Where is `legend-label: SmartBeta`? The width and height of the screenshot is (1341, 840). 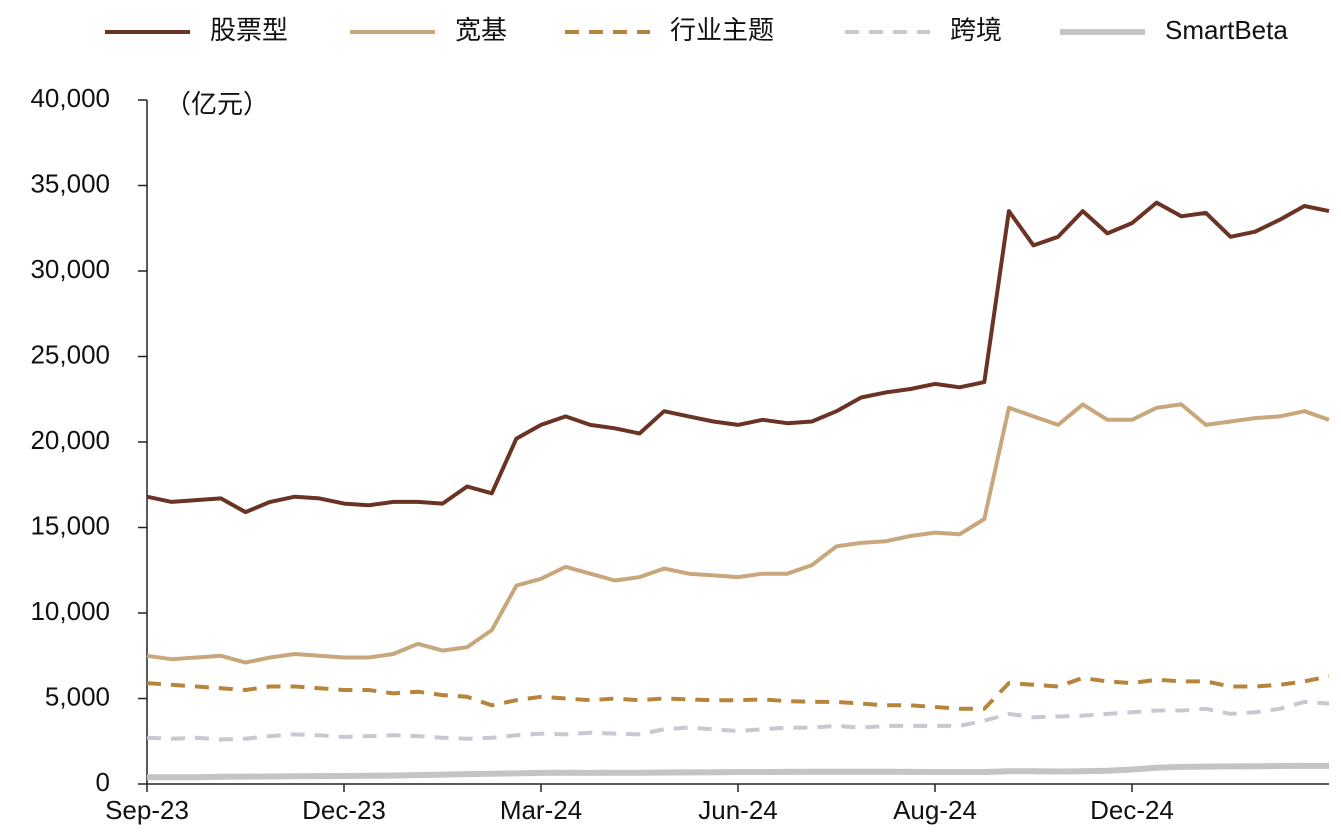
legend-label: SmartBeta is located at coordinates (1226, 30).